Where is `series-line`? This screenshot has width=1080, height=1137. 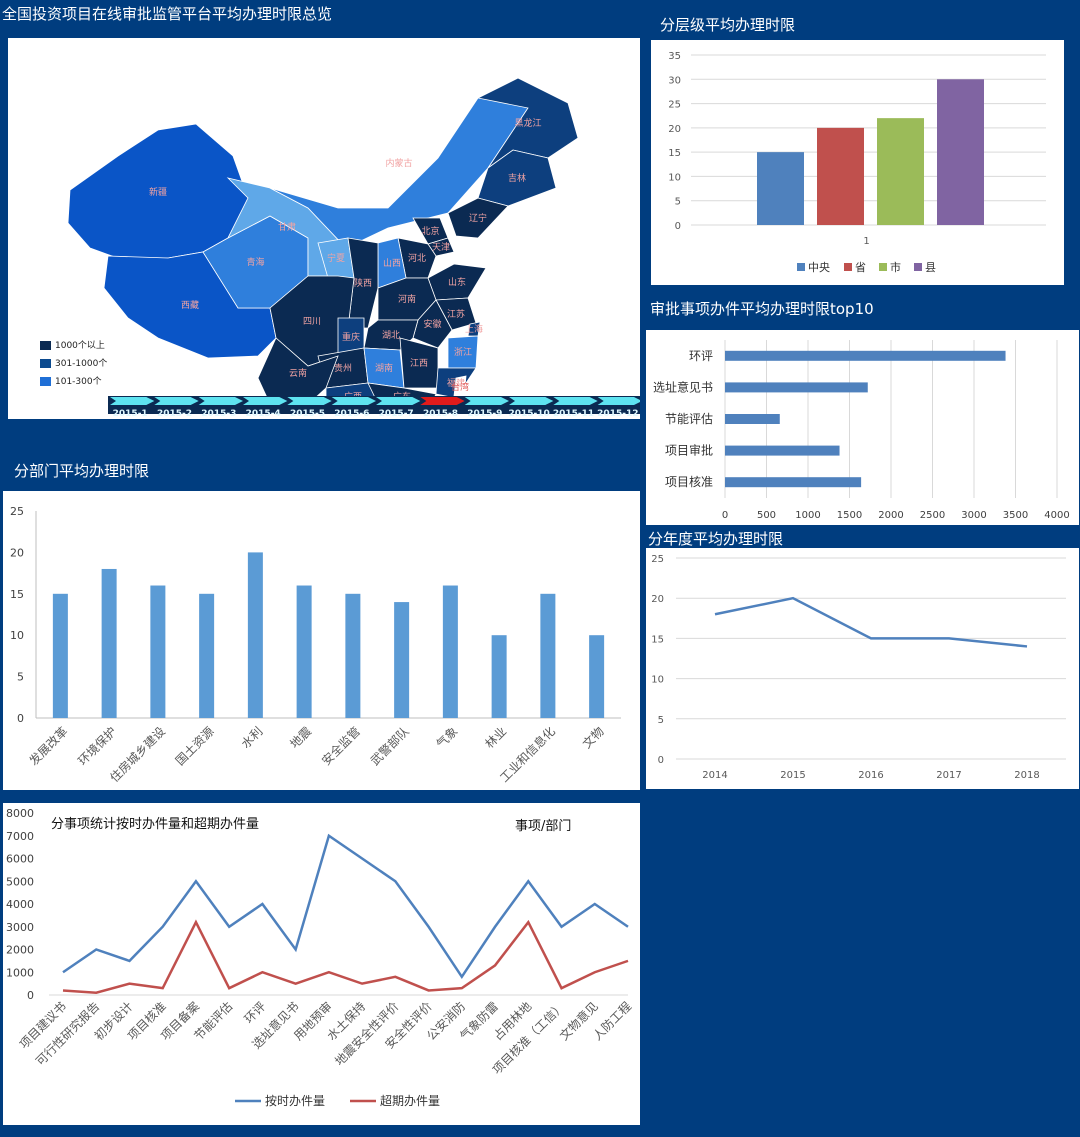 series-line is located at coordinates (345, 956).